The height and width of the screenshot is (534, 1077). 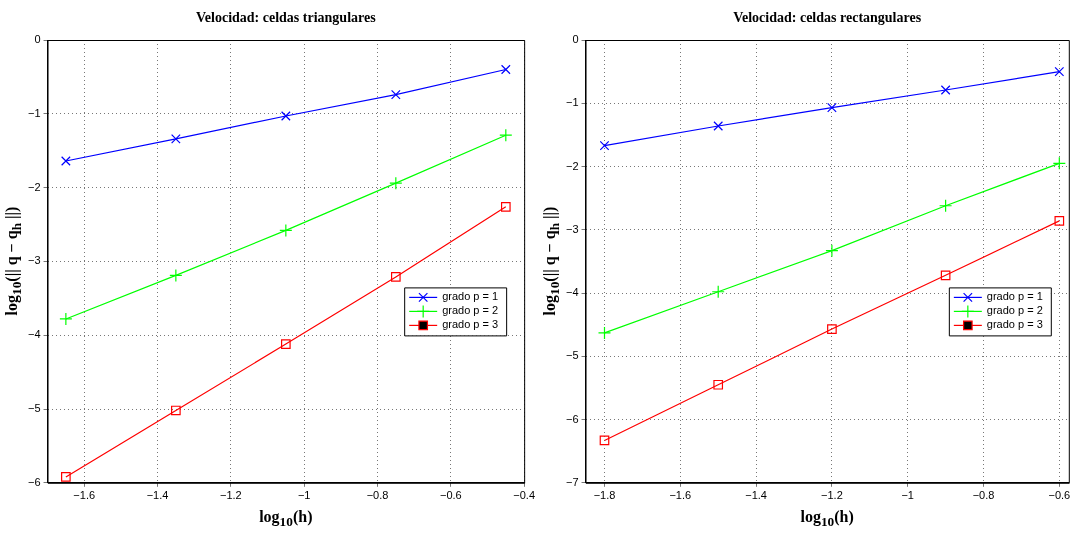 I want to click on chart-title: Velocidad: celdas triangulares, so click(x=285, y=18).